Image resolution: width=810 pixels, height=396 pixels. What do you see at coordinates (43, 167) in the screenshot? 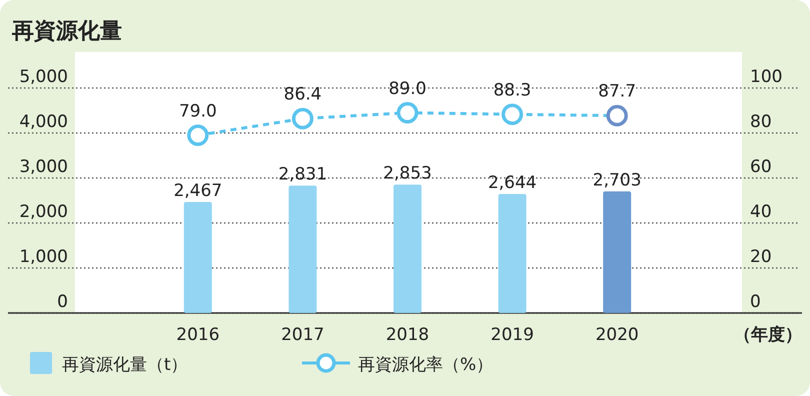
I see `y-tick-label: 3,000` at bounding box center [43, 167].